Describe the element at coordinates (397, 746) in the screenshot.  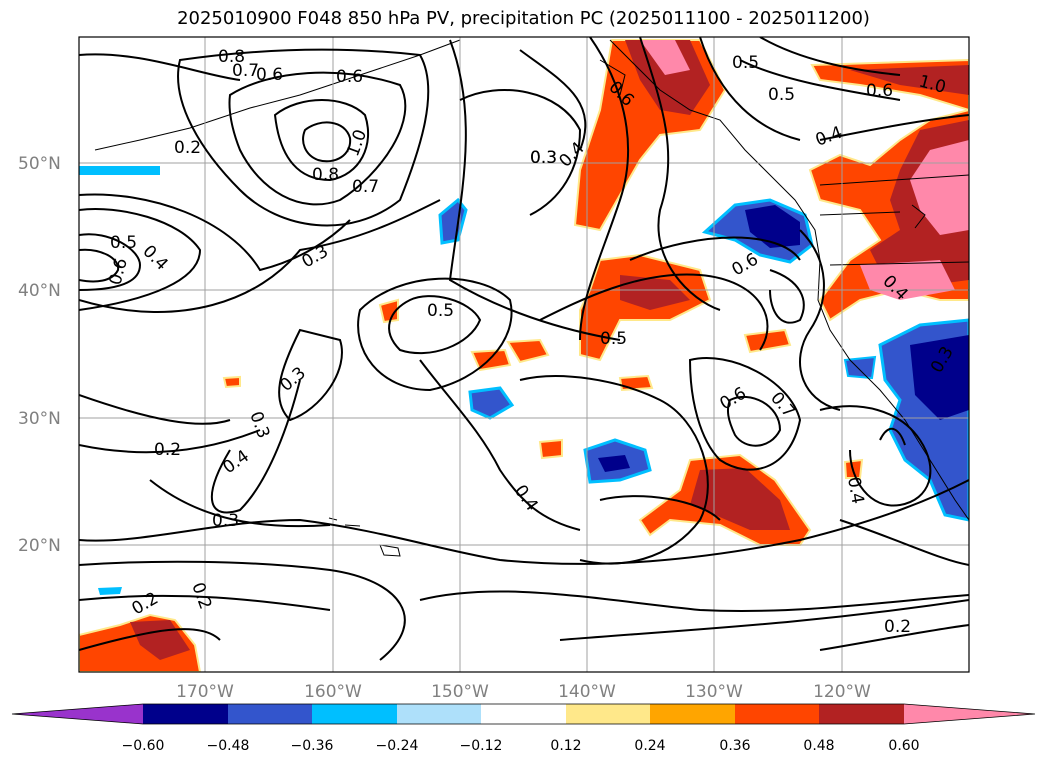
I see `colorbar-tick: −0.24` at that location.